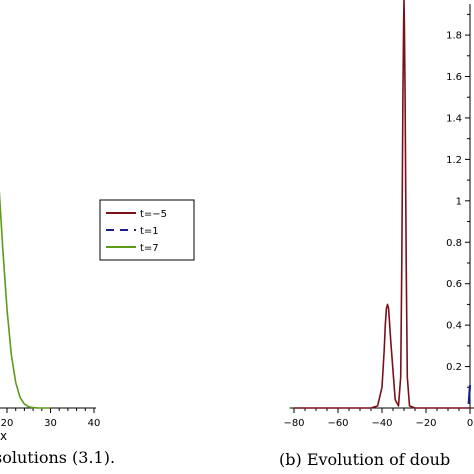  What do you see at coordinates (425, 423) in the screenshot?
I see `panel-b-x-tick-label-3: −20` at bounding box center [425, 423].